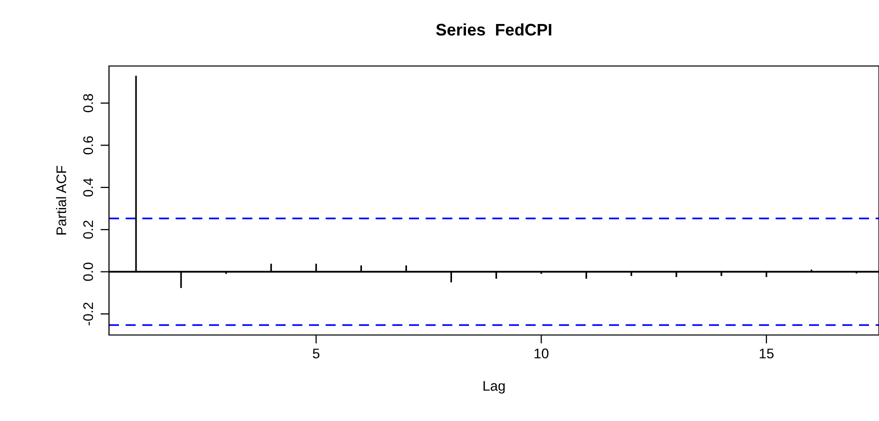 The height and width of the screenshot is (421, 879). What do you see at coordinates (88, 103) in the screenshot?
I see `y-tick-label: 0.8` at bounding box center [88, 103].